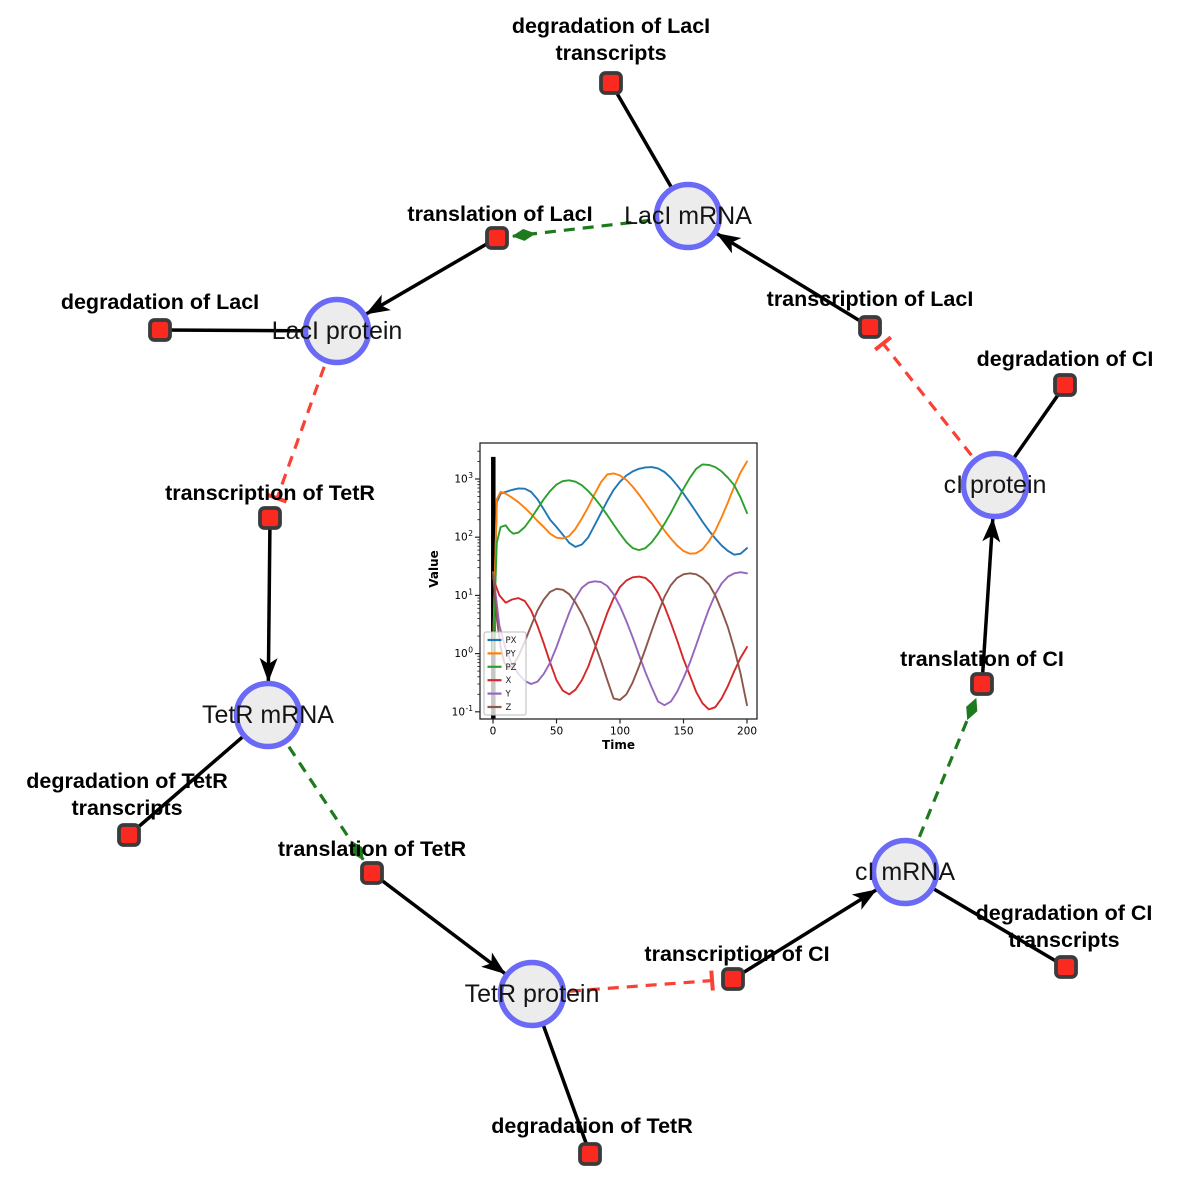  Describe the element at coordinates (1064, 926) in the screenshot. I see `reaction-label-deg_ci_transcripts: degradation of CI transcripts` at that location.